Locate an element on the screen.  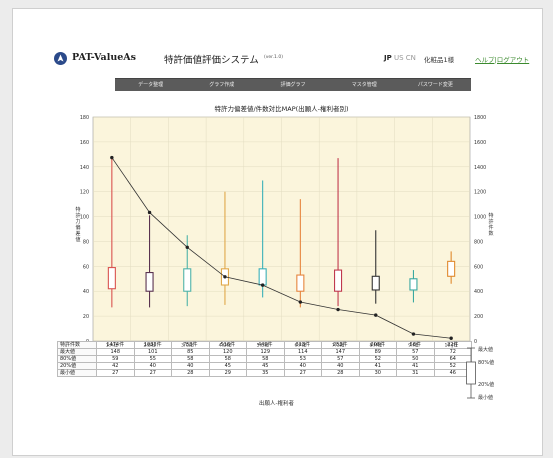
y-tick-right: 1200 is located at coordinates (480, 193).